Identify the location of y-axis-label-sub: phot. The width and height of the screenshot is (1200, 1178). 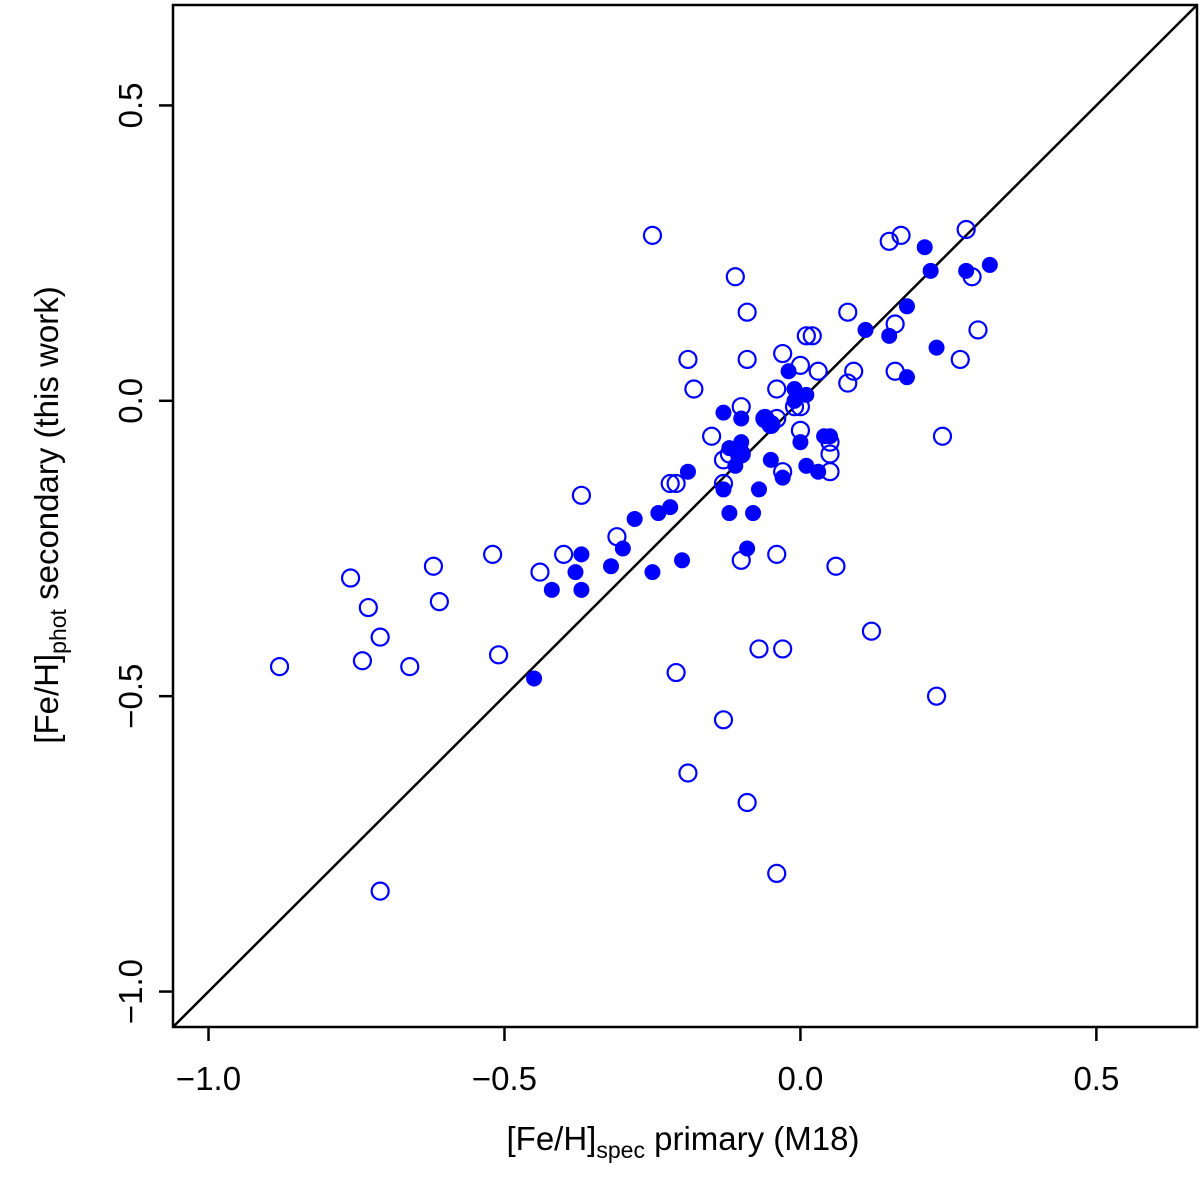
(58, 630).